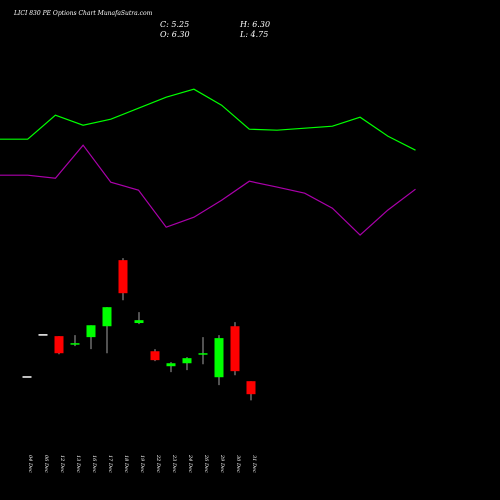  I want to click on x-tick-label: 22 Dec, so click(158, 463).